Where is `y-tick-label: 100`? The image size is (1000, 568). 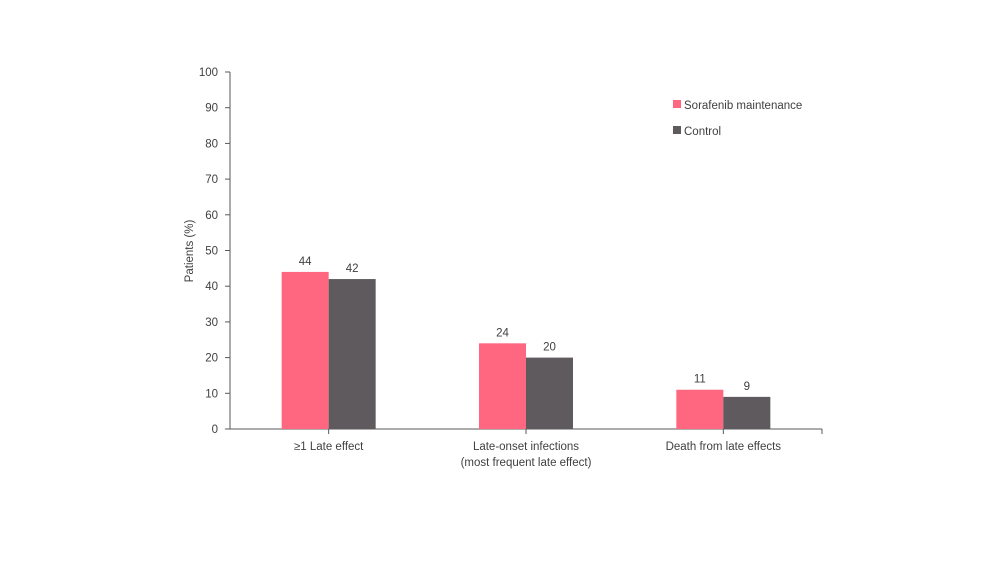
y-tick-label: 100 is located at coordinates (208, 73).